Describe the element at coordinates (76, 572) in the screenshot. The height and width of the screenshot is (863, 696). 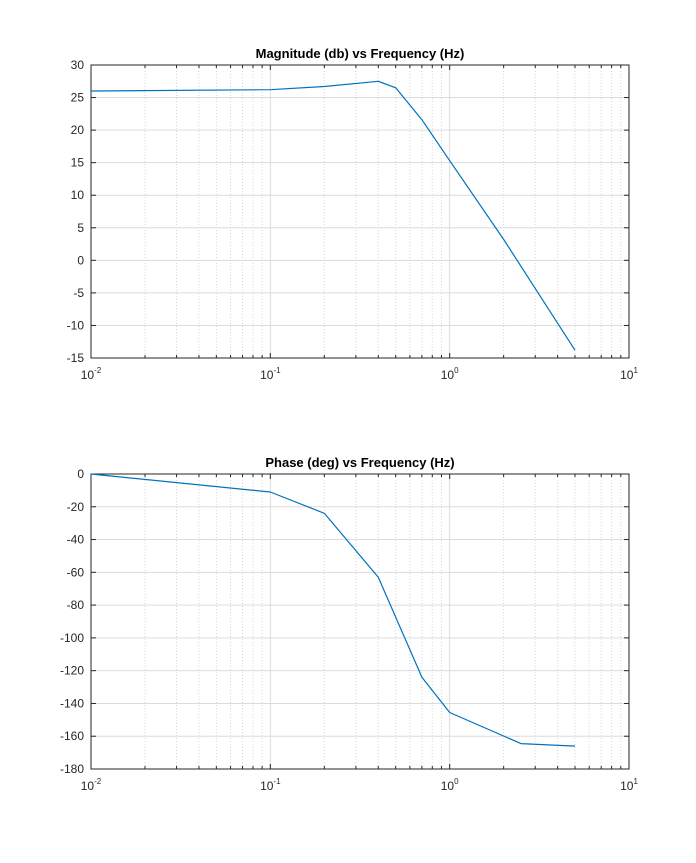
I see `phase-y-tick-label: -60` at that location.